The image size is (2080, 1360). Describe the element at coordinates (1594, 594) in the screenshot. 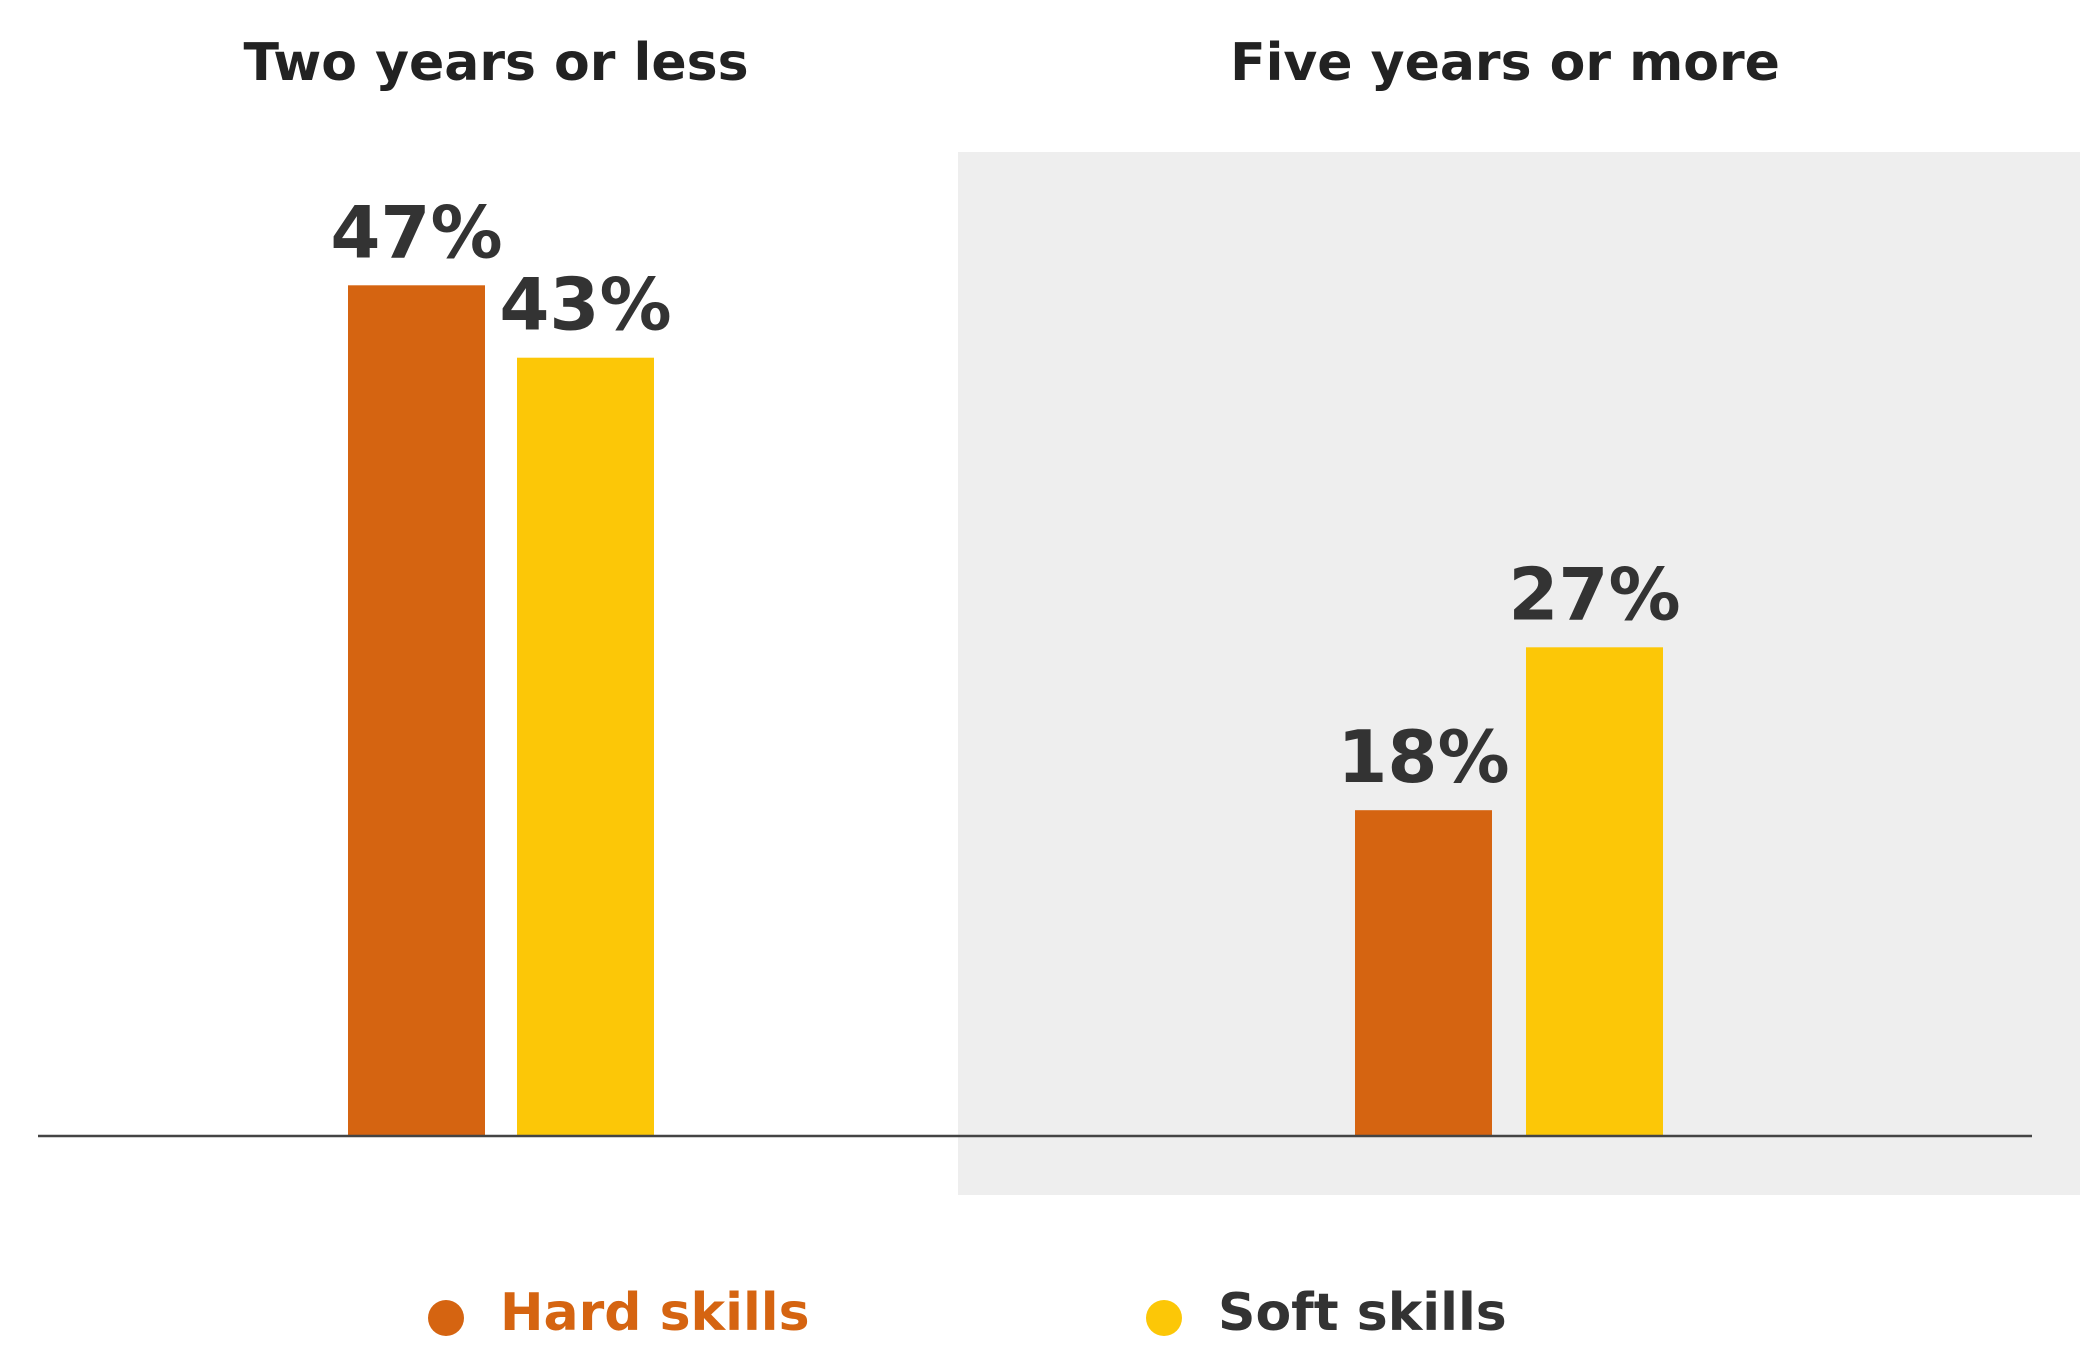

I see `value-label-soft-skills-1: 27%` at that location.